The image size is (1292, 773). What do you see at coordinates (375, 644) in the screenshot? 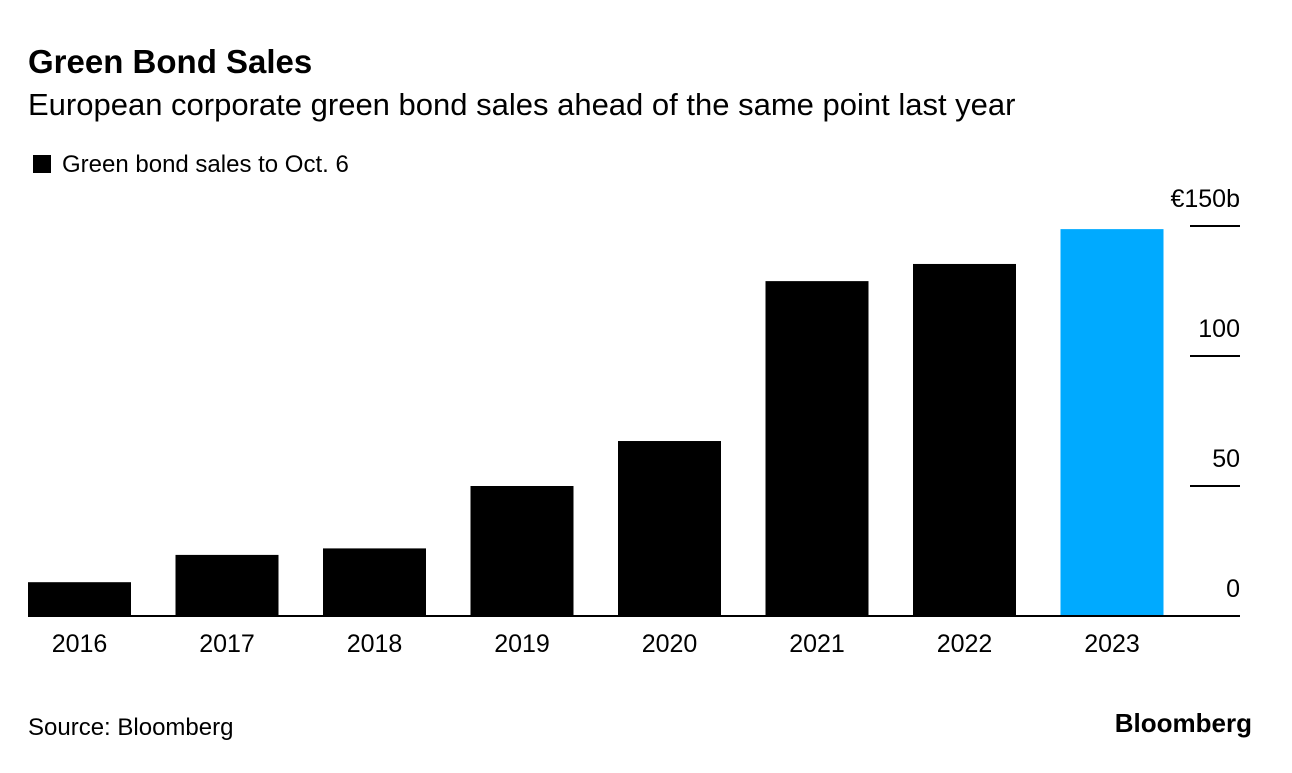
I see `x-tick-label: 2018` at bounding box center [375, 644].